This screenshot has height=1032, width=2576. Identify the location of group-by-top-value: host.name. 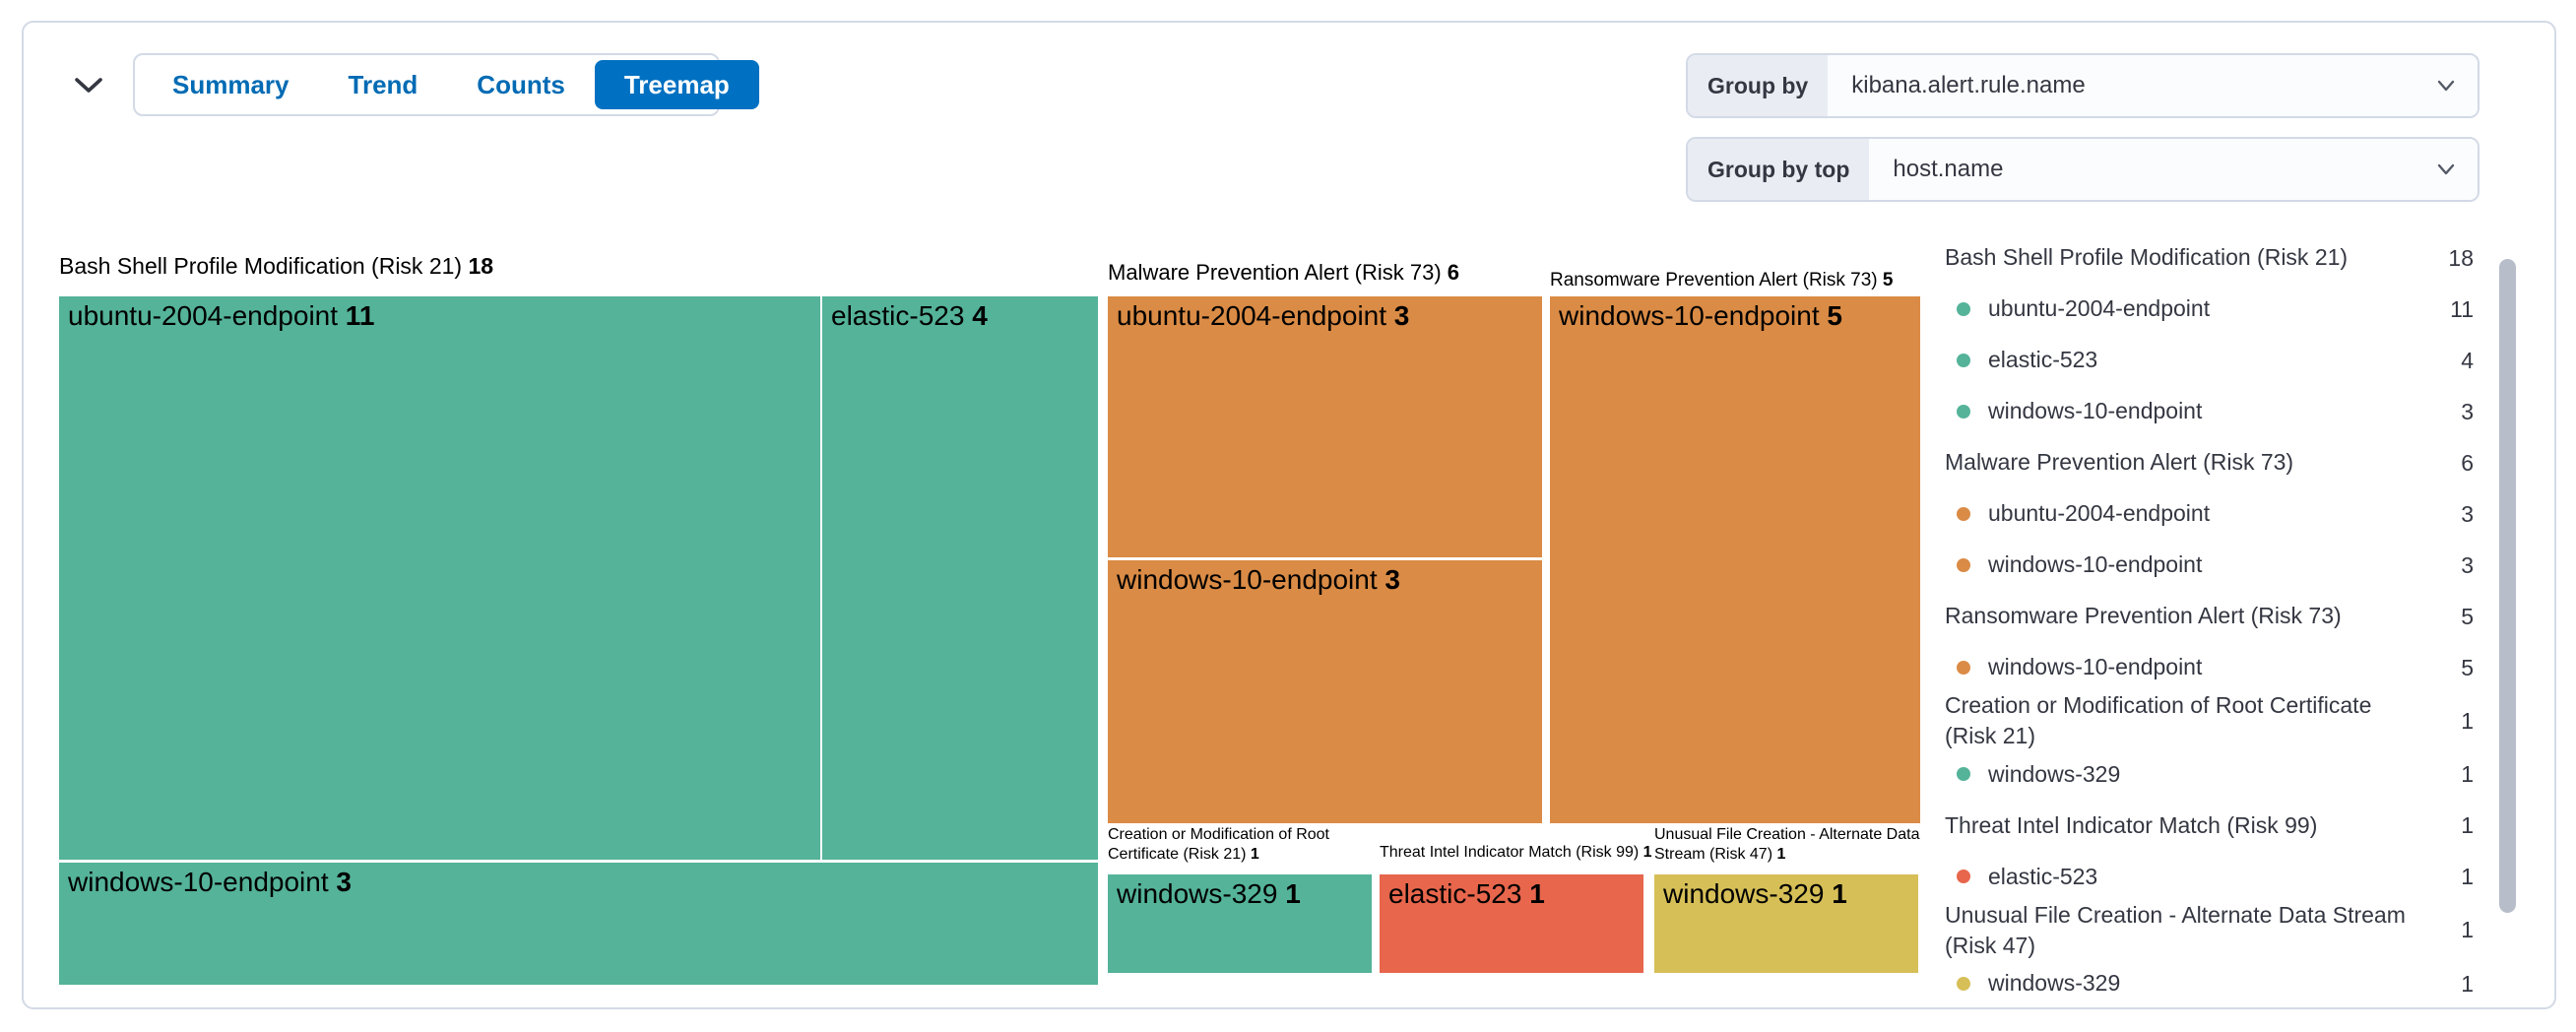
(2151, 169).